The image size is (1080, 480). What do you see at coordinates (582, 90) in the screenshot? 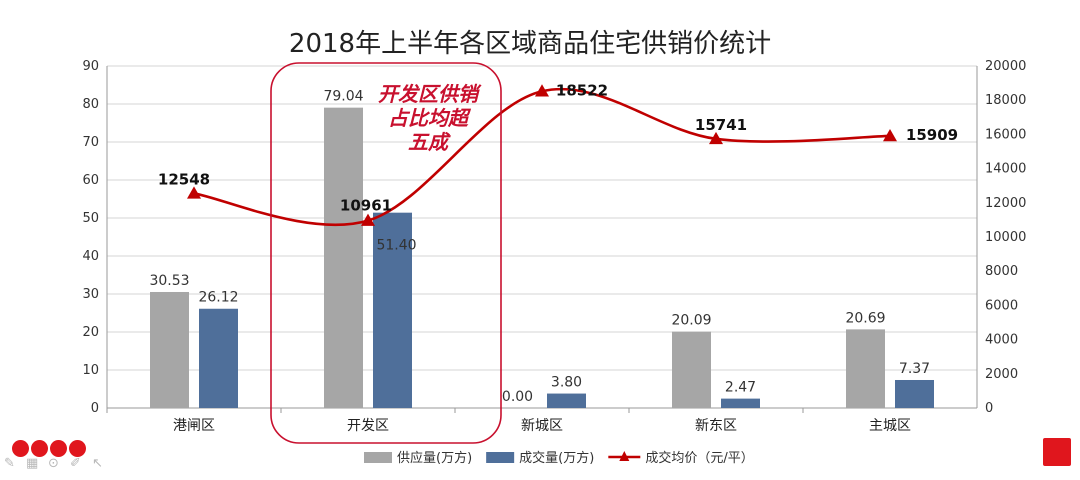
I see `price-value-label: 18522` at bounding box center [582, 90].